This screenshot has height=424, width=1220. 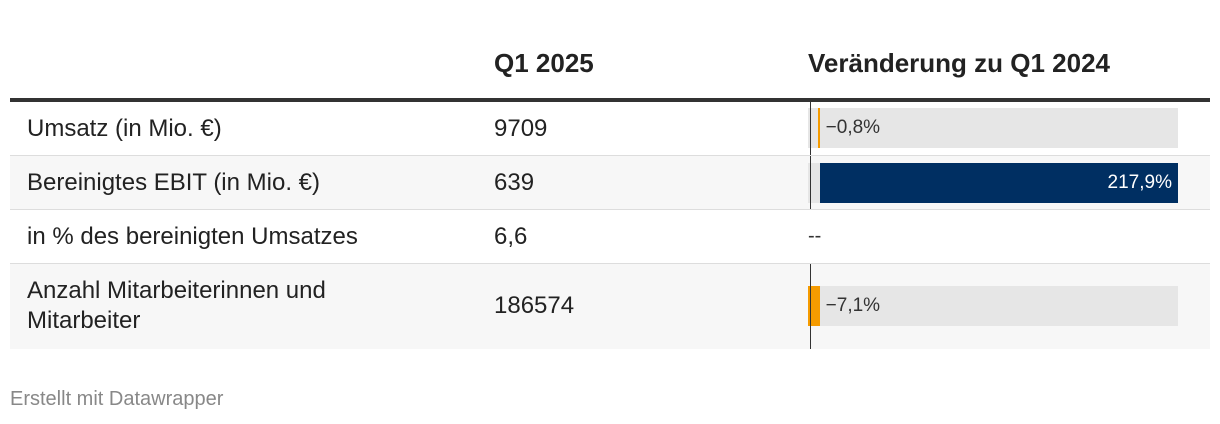 I want to click on bar-label: 217,9%, so click(x=1139, y=182).